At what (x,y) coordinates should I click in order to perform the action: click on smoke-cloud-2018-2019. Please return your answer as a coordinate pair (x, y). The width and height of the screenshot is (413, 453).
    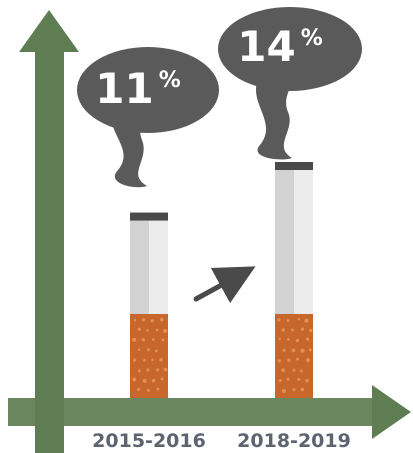
    Looking at the image, I should click on (290, 49).